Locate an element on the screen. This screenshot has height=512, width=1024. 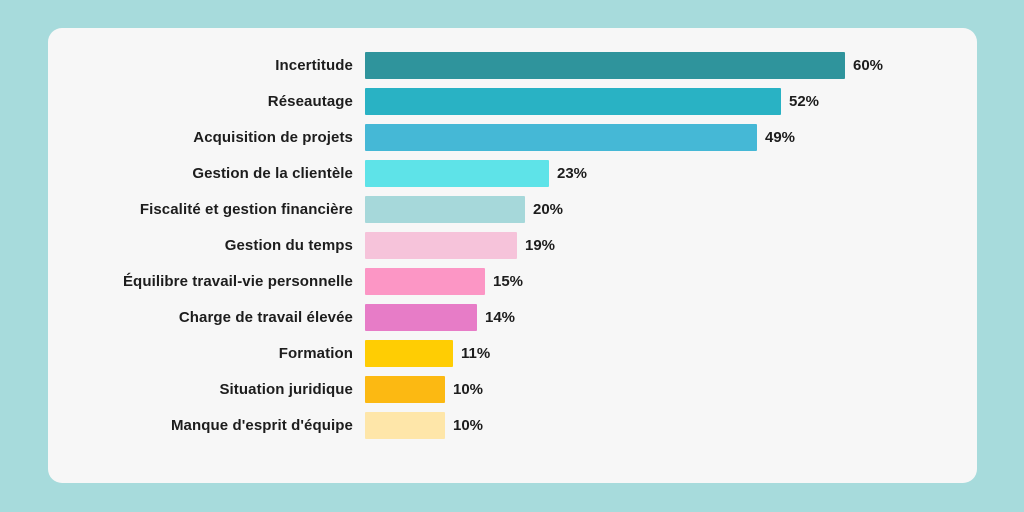
bar-track: 15% is located at coordinates (671, 281).